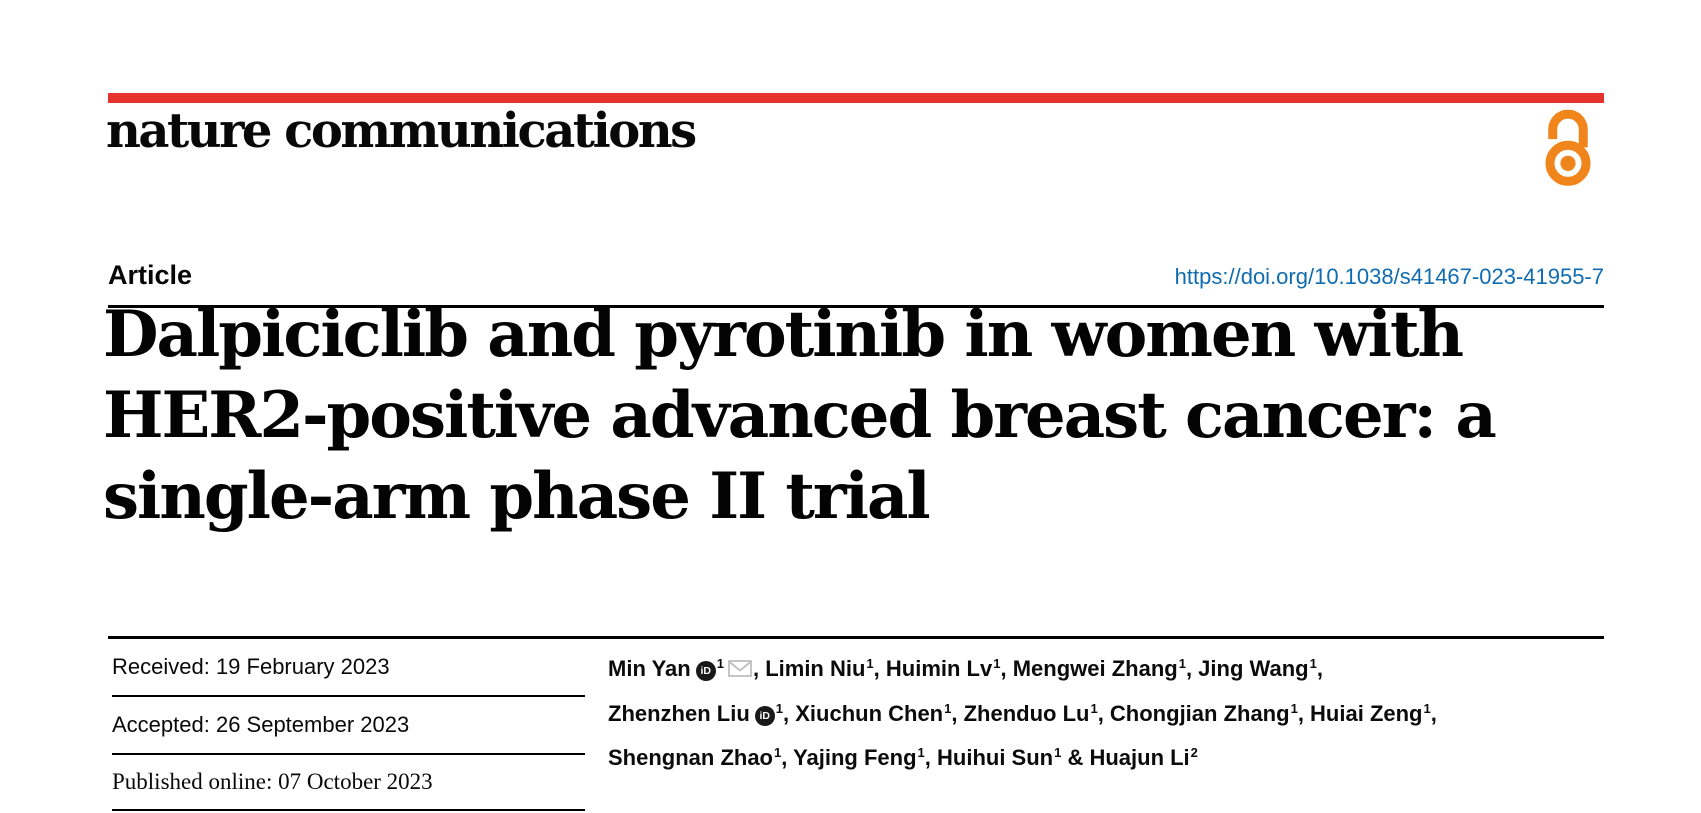 This screenshot has height=813, width=1701. I want to click on article-type-label: Article, so click(150, 275).